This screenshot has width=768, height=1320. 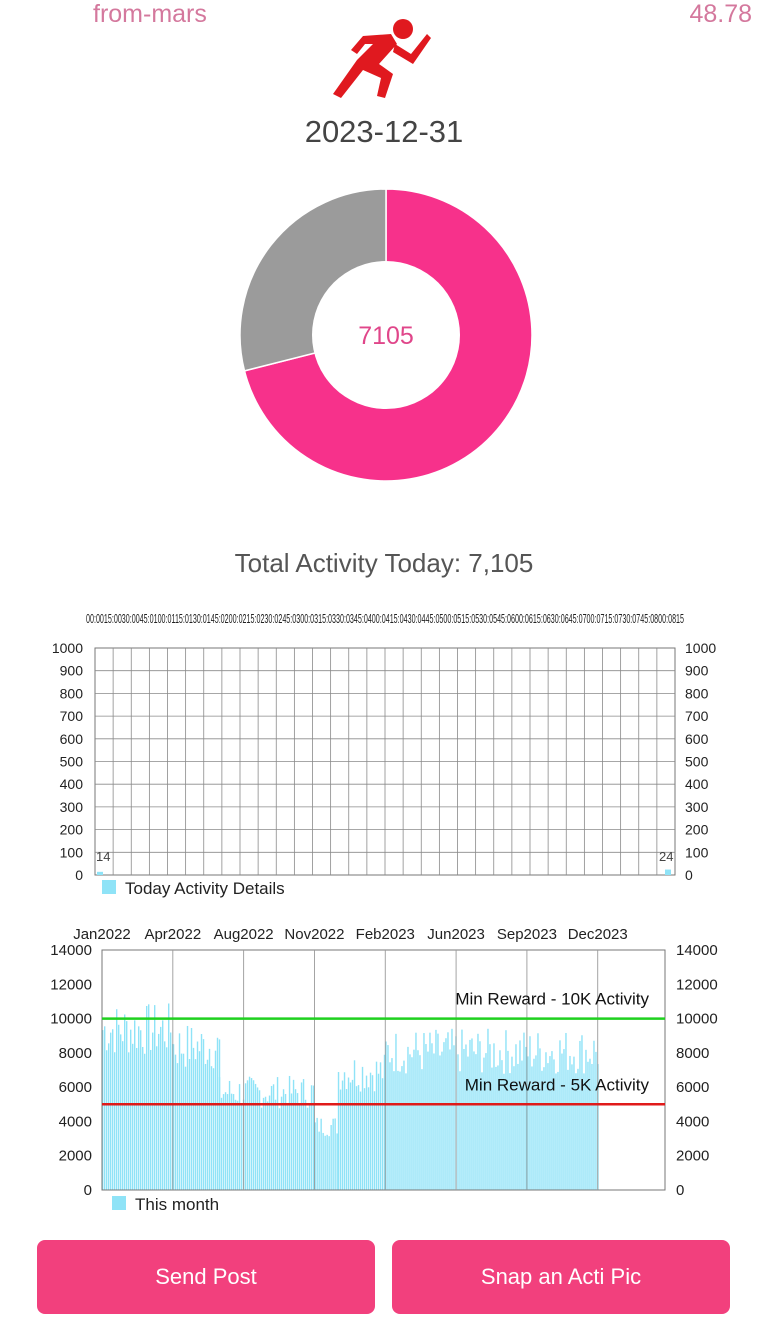 What do you see at coordinates (700, 648) in the screenshot?
I see `c1-y-tick-right: 1000` at bounding box center [700, 648].